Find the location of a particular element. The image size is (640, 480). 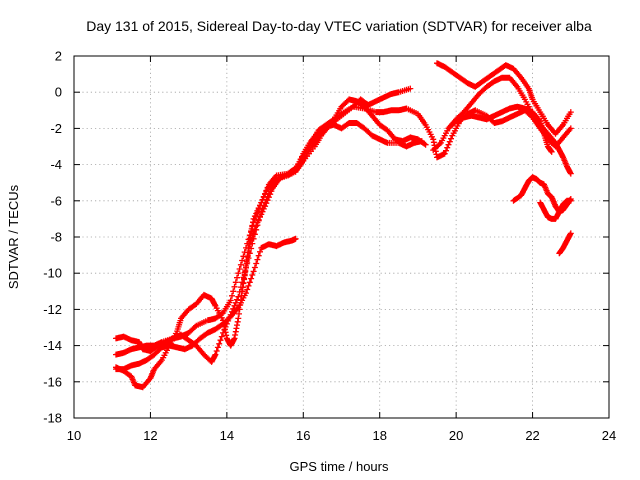

y-tick-label: 2 is located at coordinates (58, 56).